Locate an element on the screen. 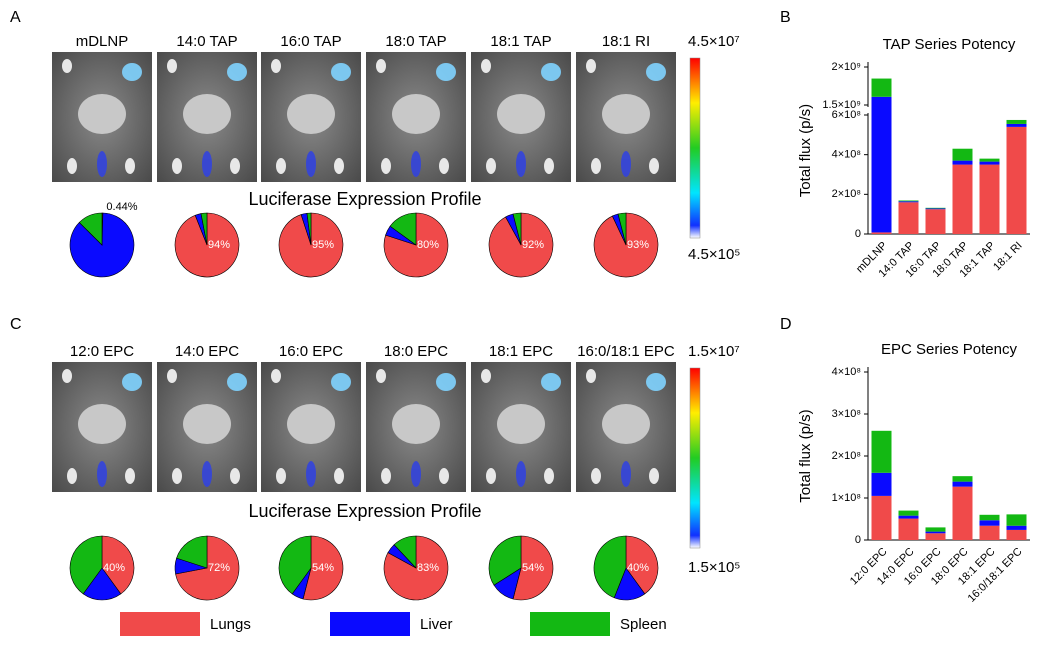  pie-label: 95% is located at coordinates (323, 245).